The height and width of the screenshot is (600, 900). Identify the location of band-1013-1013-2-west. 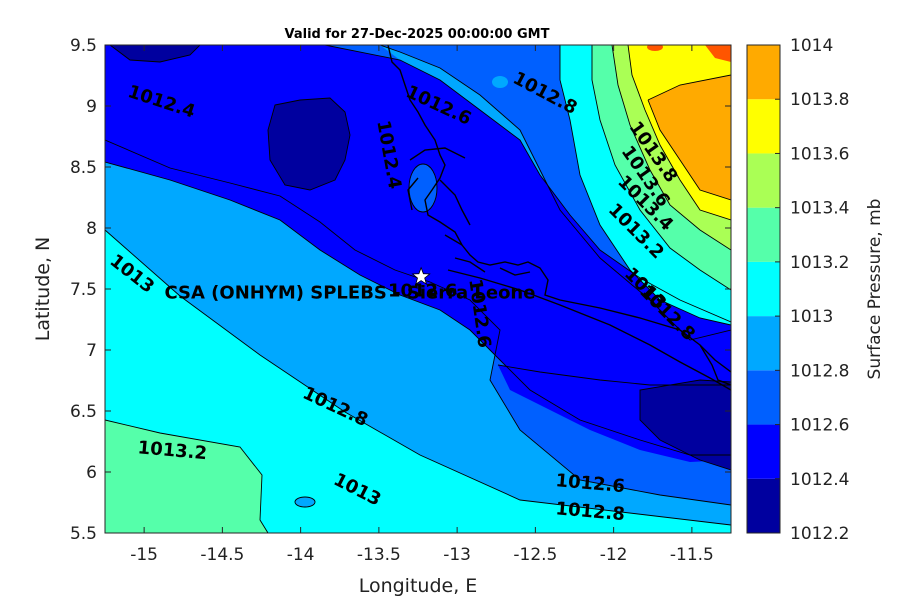
(186, 476).